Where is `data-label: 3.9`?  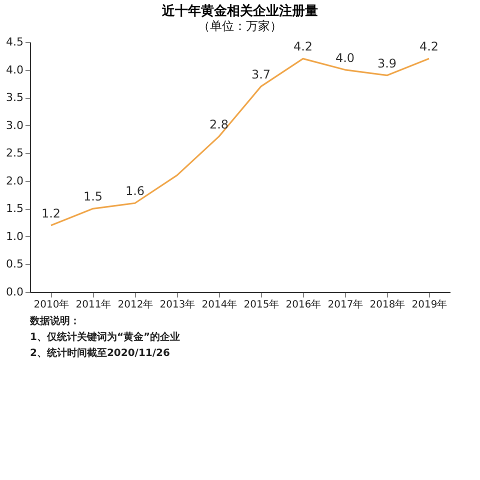 data-label: 3.9 is located at coordinates (387, 63).